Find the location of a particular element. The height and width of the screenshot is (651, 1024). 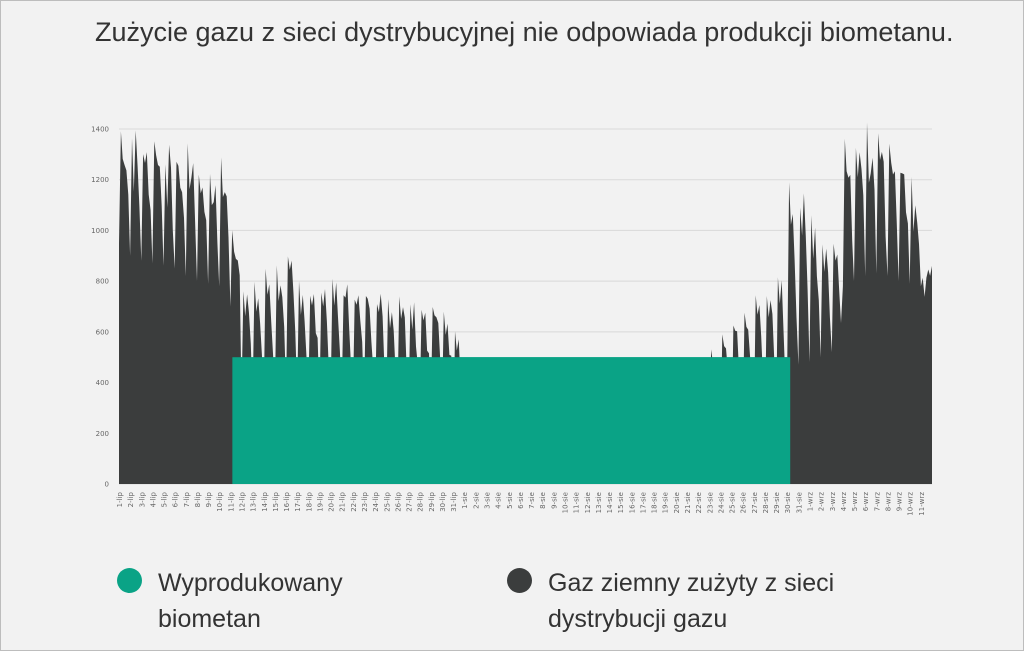

x-tick-label: 3-lip is located at coordinates (142, 499).